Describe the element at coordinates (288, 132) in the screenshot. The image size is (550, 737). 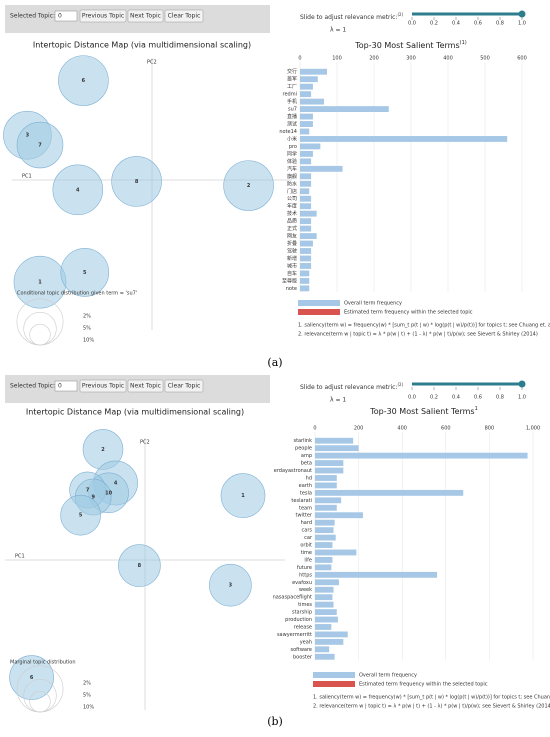
I see `term-label: note14` at that location.